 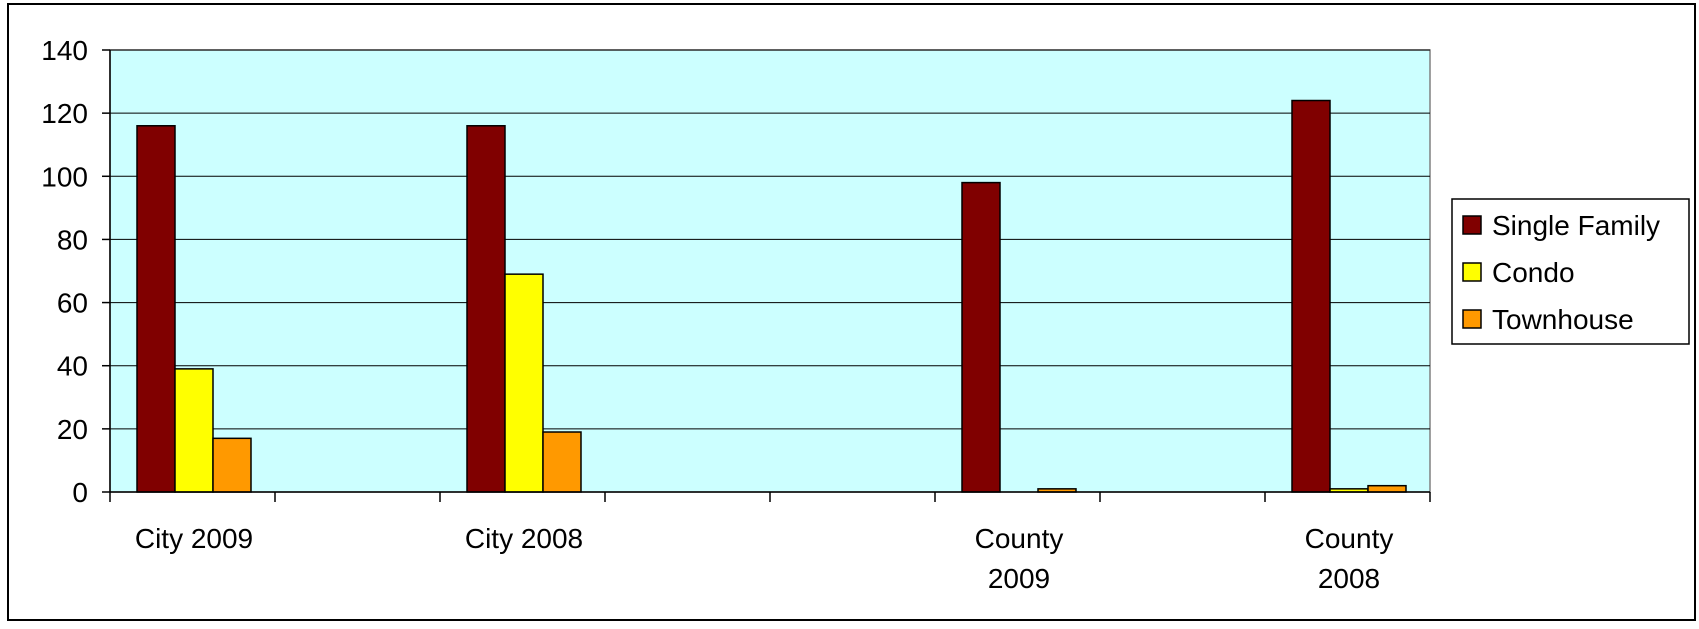 What do you see at coordinates (1533, 272) in the screenshot?
I see `legend-label: Condo` at bounding box center [1533, 272].